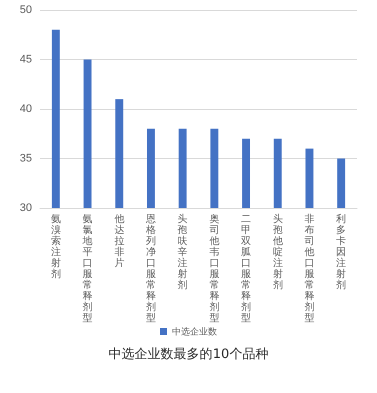  Describe the element at coordinates (214, 269) in the screenshot. I see `category-label: 奥司他韦口服常释剂型` at that location.